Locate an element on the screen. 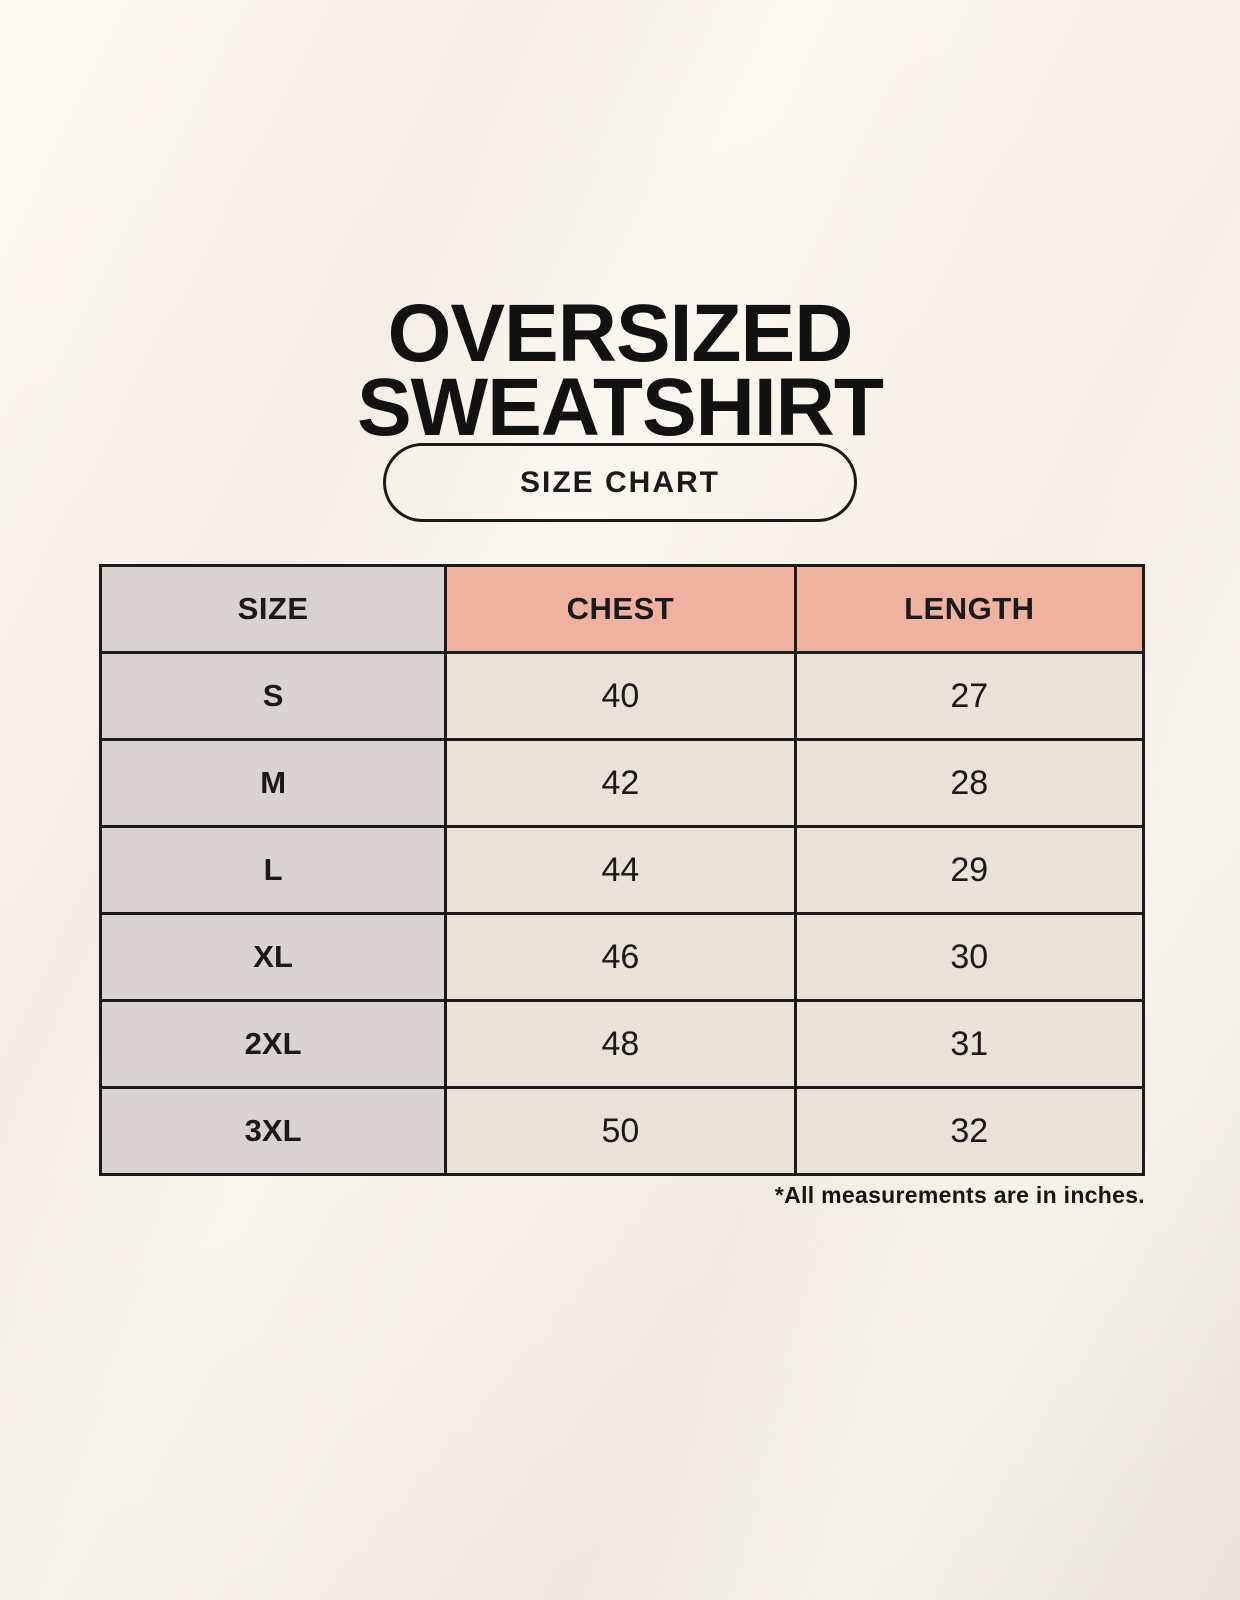 The height and width of the screenshot is (1600, 1240). table-row: M 42 28 is located at coordinates (622, 783).